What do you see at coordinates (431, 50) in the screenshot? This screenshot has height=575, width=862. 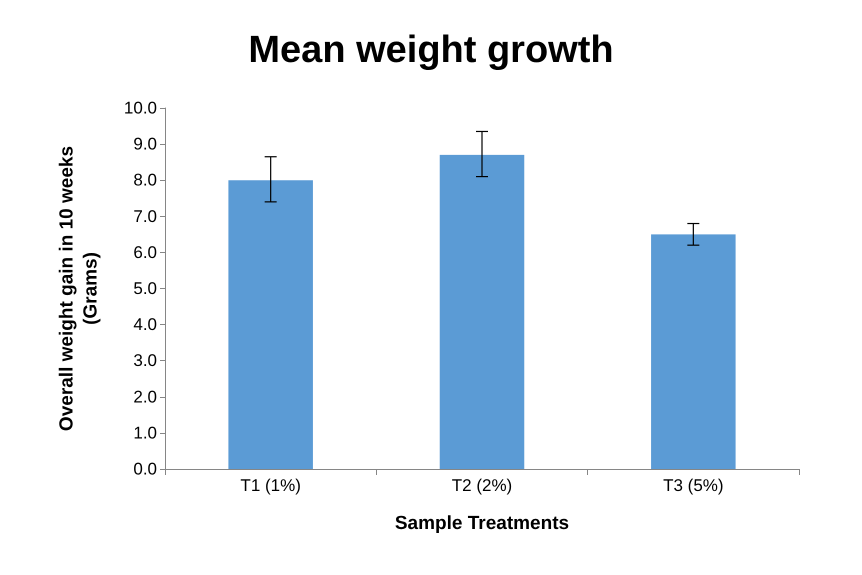 I see `chart-title: Mean weight growth` at bounding box center [431, 50].